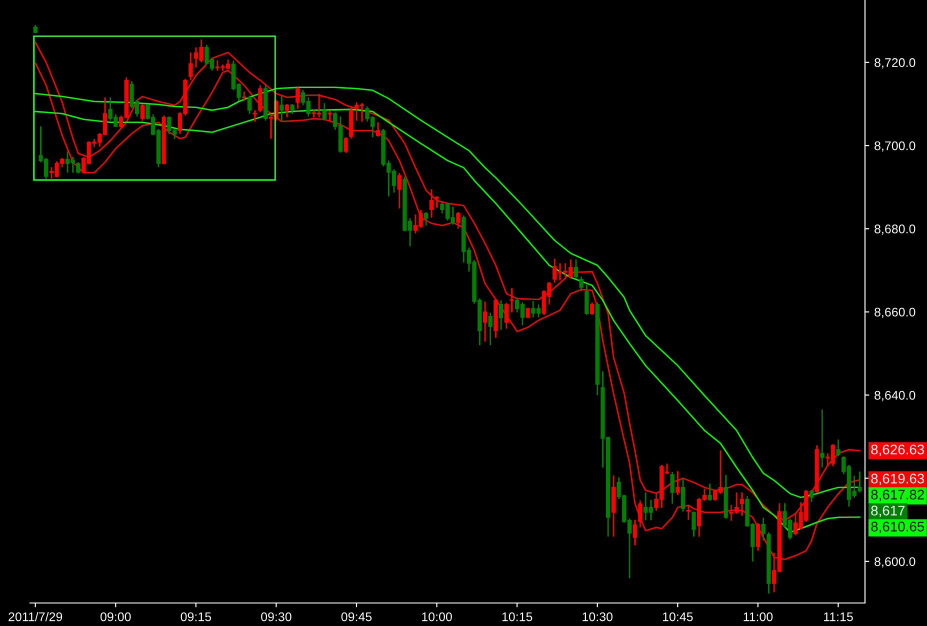 Image resolution: width=927 pixels, height=626 pixels. What do you see at coordinates (196, 617) in the screenshot?
I see `x-tick-label: 09:15` at bounding box center [196, 617].